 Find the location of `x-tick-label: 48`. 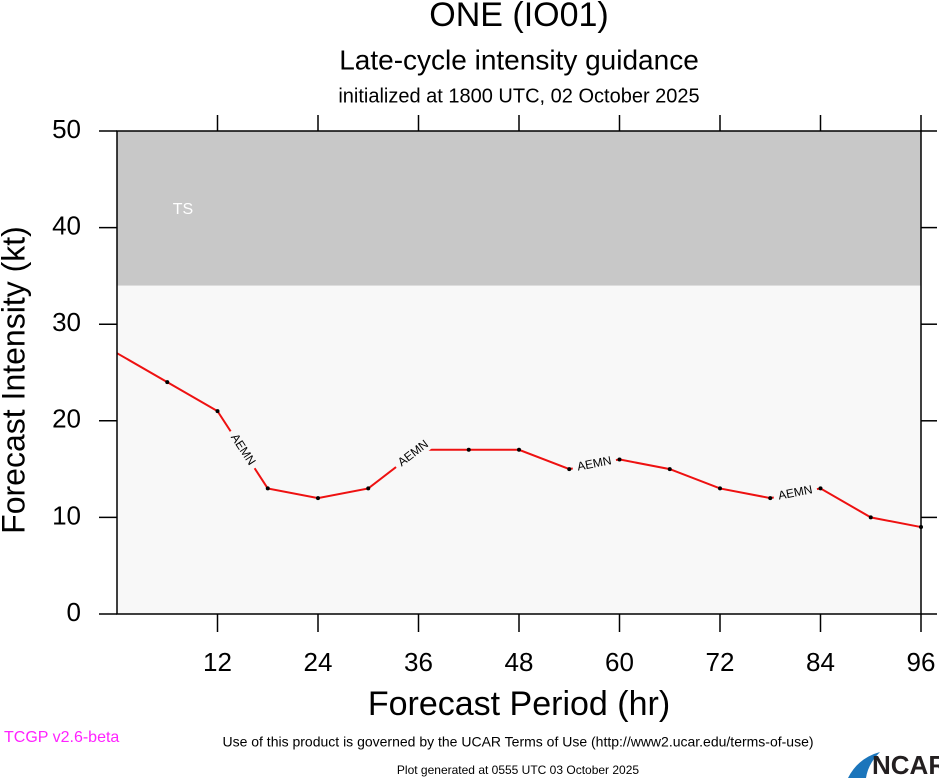

x-tick-label: 48 is located at coordinates (519, 662).